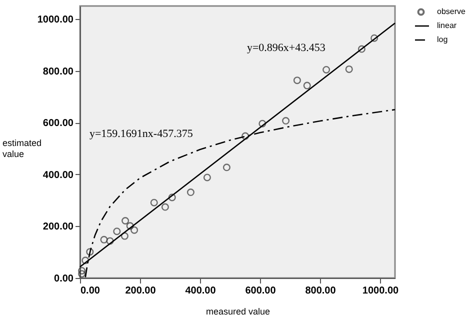 This screenshot has width=474, height=320. What do you see at coordinates (320, 291) in the screenshot?
I see `x-tick-label: 800.00` at bounding box center [320, 291].